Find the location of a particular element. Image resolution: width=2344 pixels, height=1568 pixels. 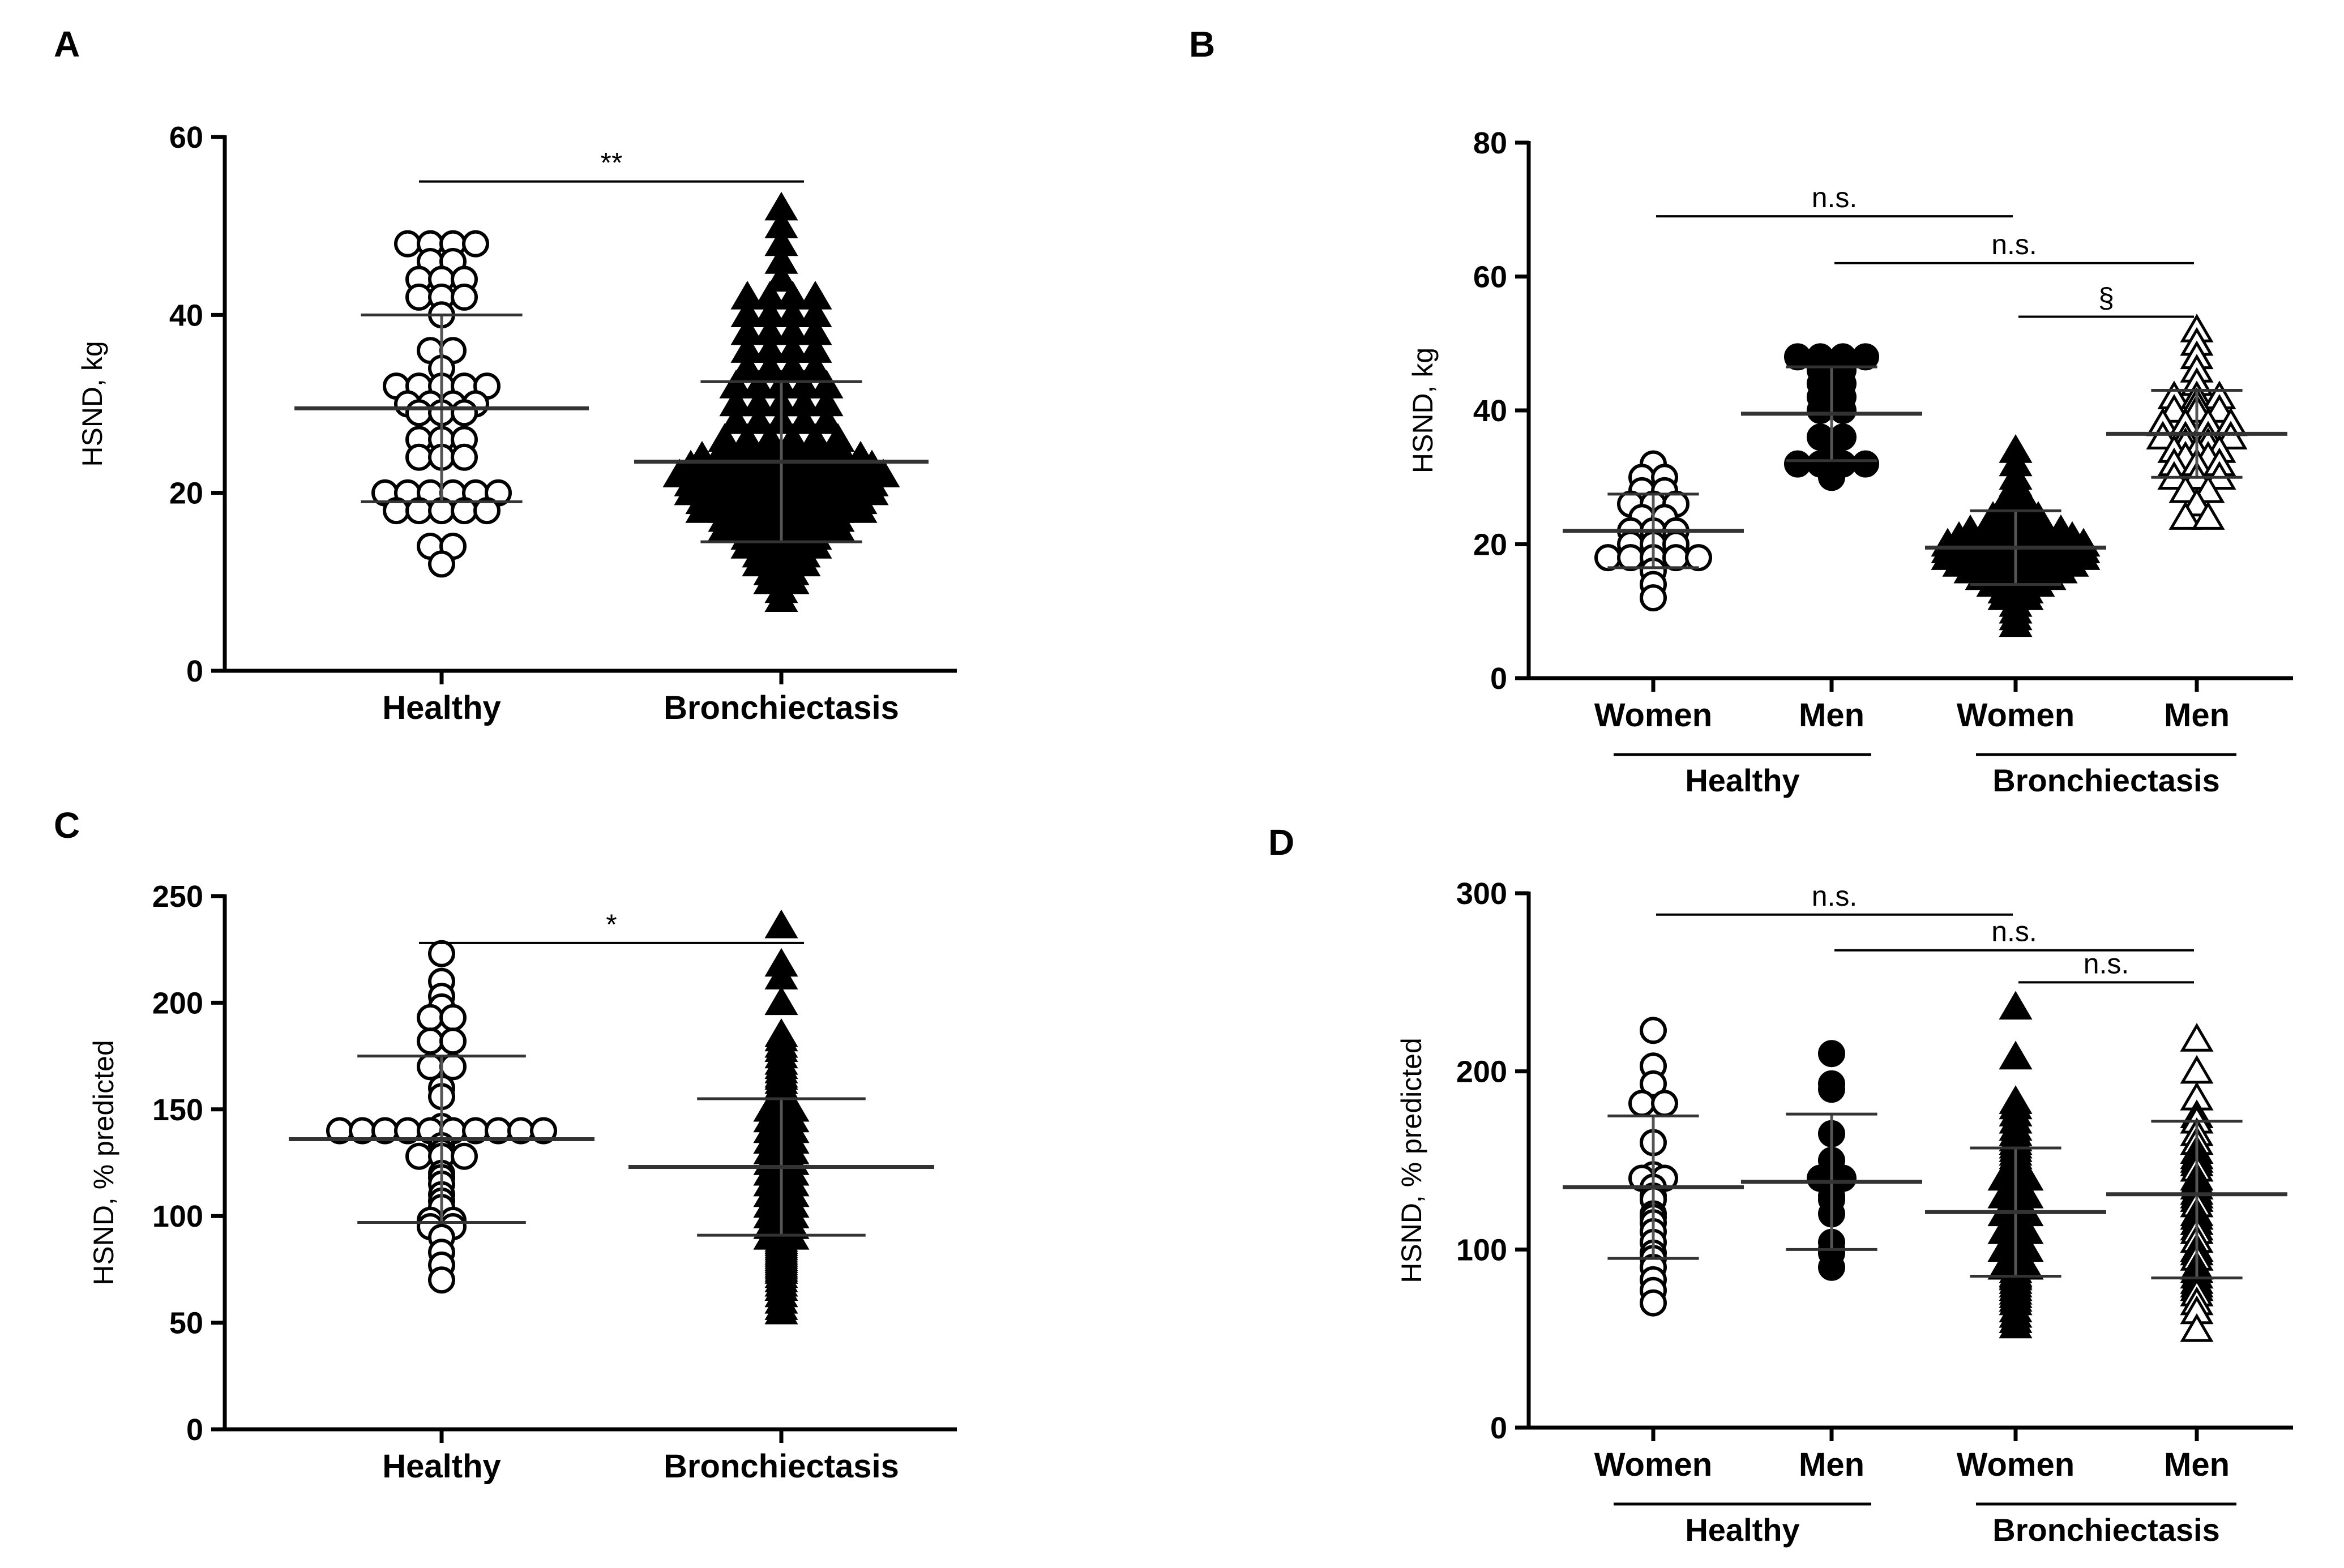

significance-label: ** is located at coordinates (612, 163).